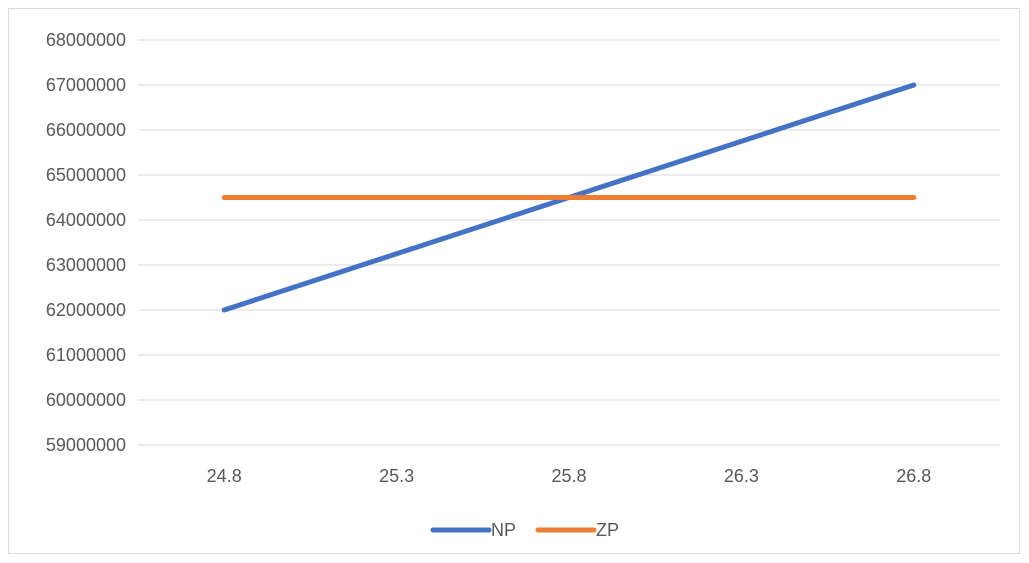 Image resolution: width=1029 pixels, height=563 pixels. Describe the element at coordinates (503, 530) in the screenshot. I see `legend-label-np: NP` at that location.